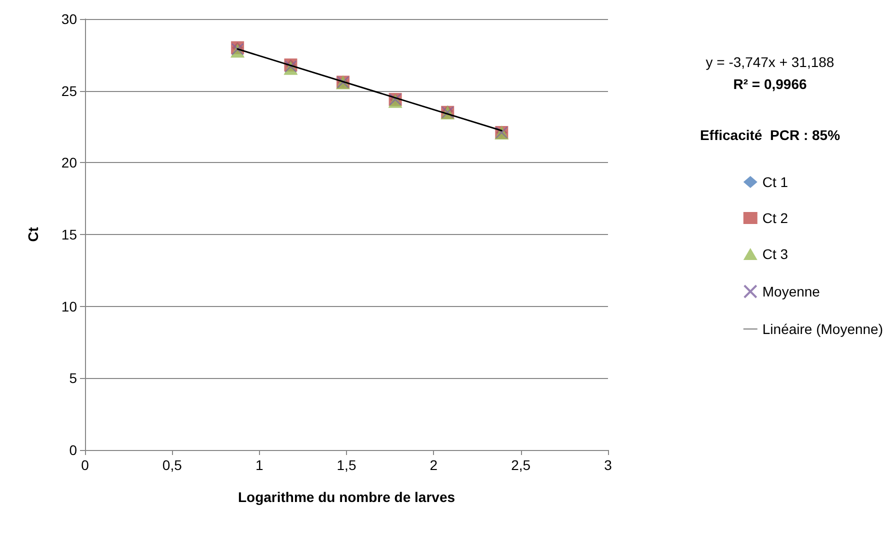 The height and width of the screenshot is (533, 892). I want to click on x-tick-label: 2, so click(434, 465).